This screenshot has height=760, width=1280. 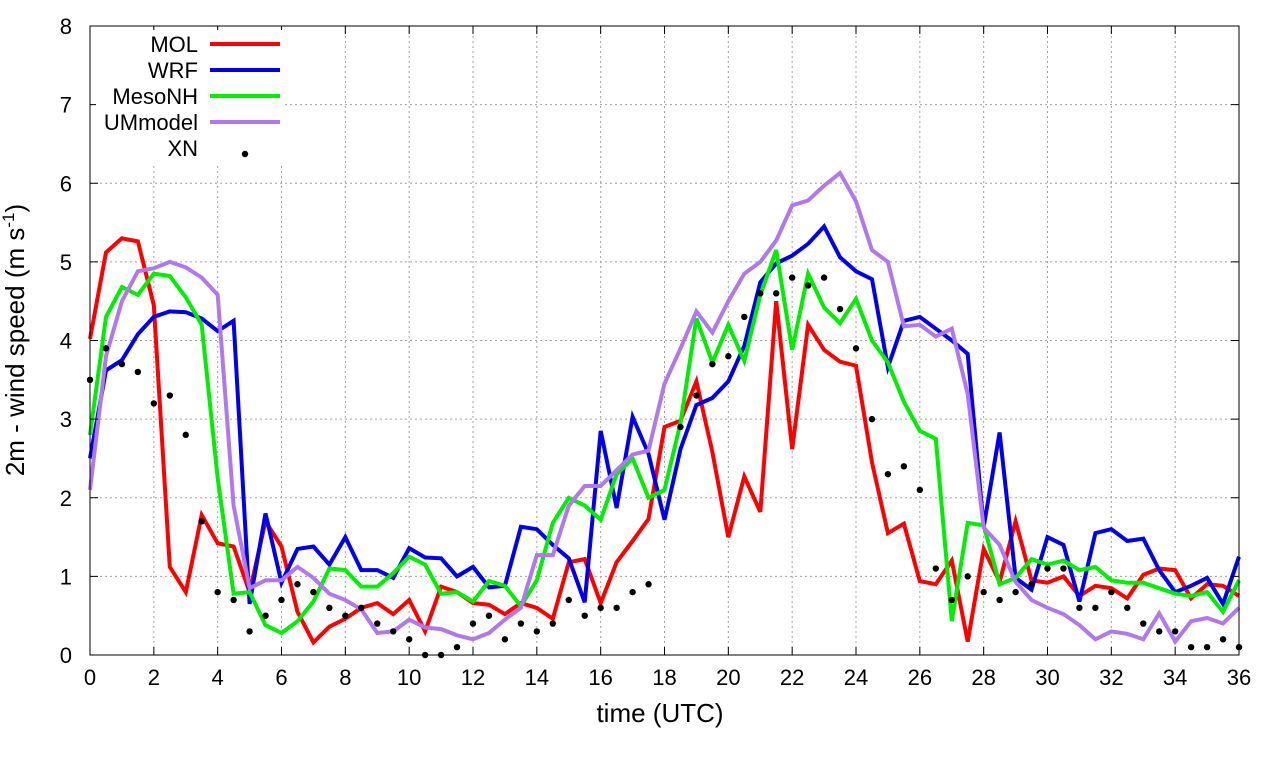 What do you see at coordinates (728, 677) in the screenshot?
I see `x-tick-label: 20` at bounding box center [728, 677].